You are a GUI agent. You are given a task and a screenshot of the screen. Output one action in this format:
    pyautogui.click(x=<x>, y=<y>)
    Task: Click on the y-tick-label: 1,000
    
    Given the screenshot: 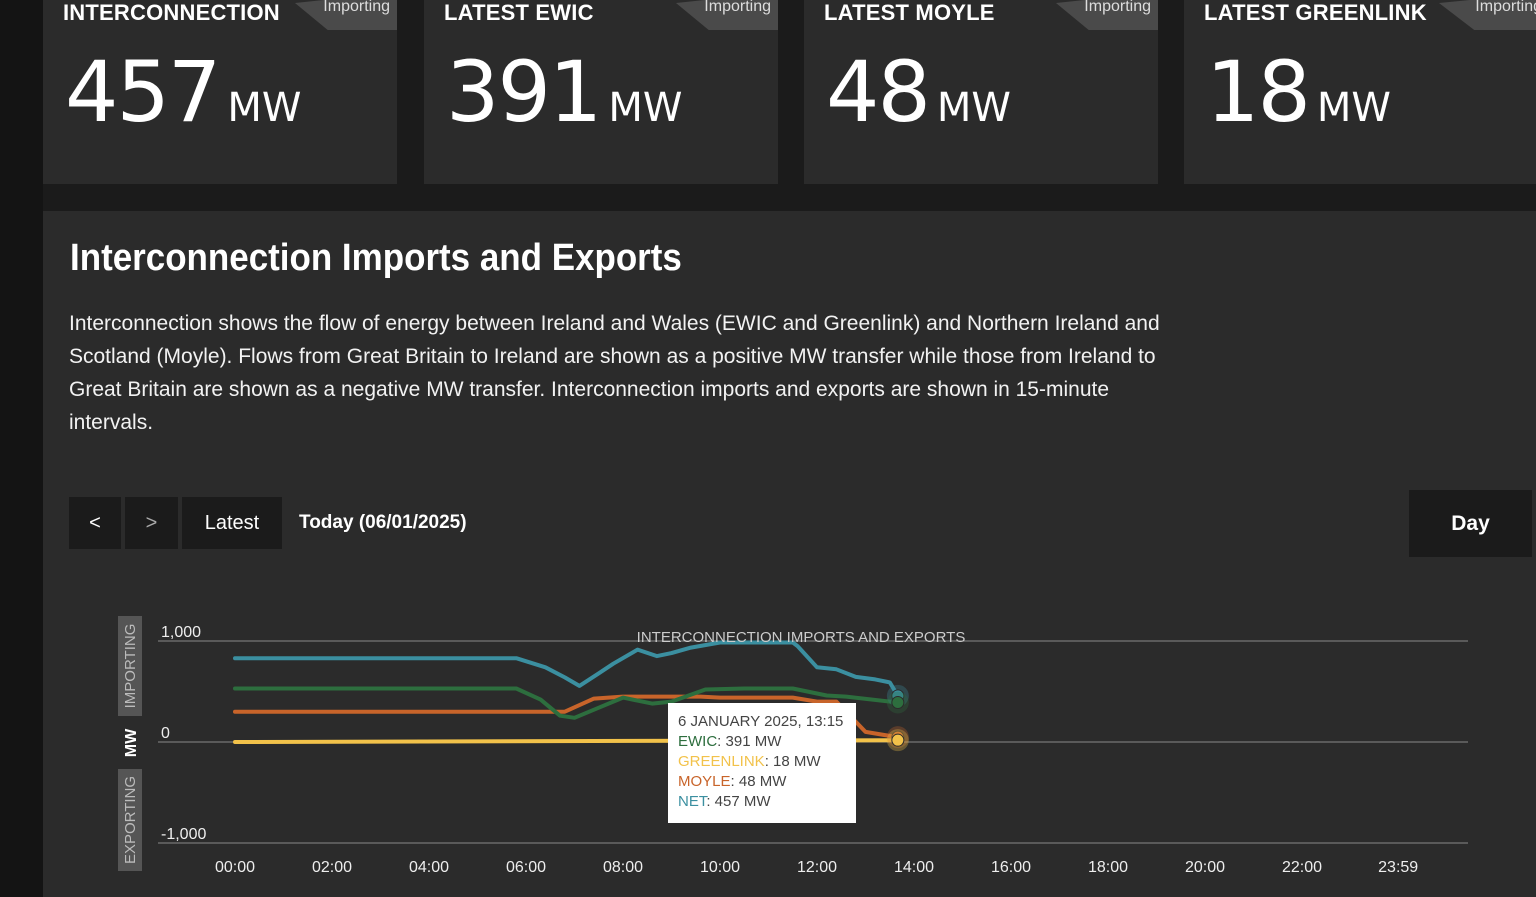 What is the action you would take?
    pyautogui.click(x=181, y=632)
    